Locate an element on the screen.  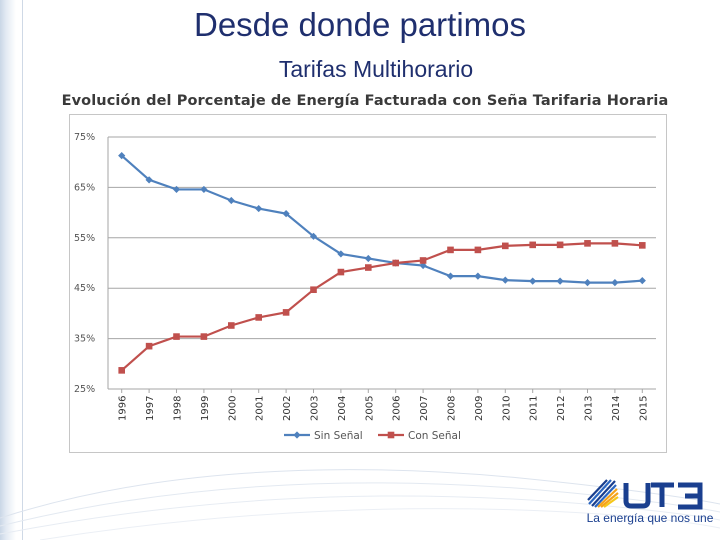
x-tick-label: 2002 is located at coordinates (287, 408).